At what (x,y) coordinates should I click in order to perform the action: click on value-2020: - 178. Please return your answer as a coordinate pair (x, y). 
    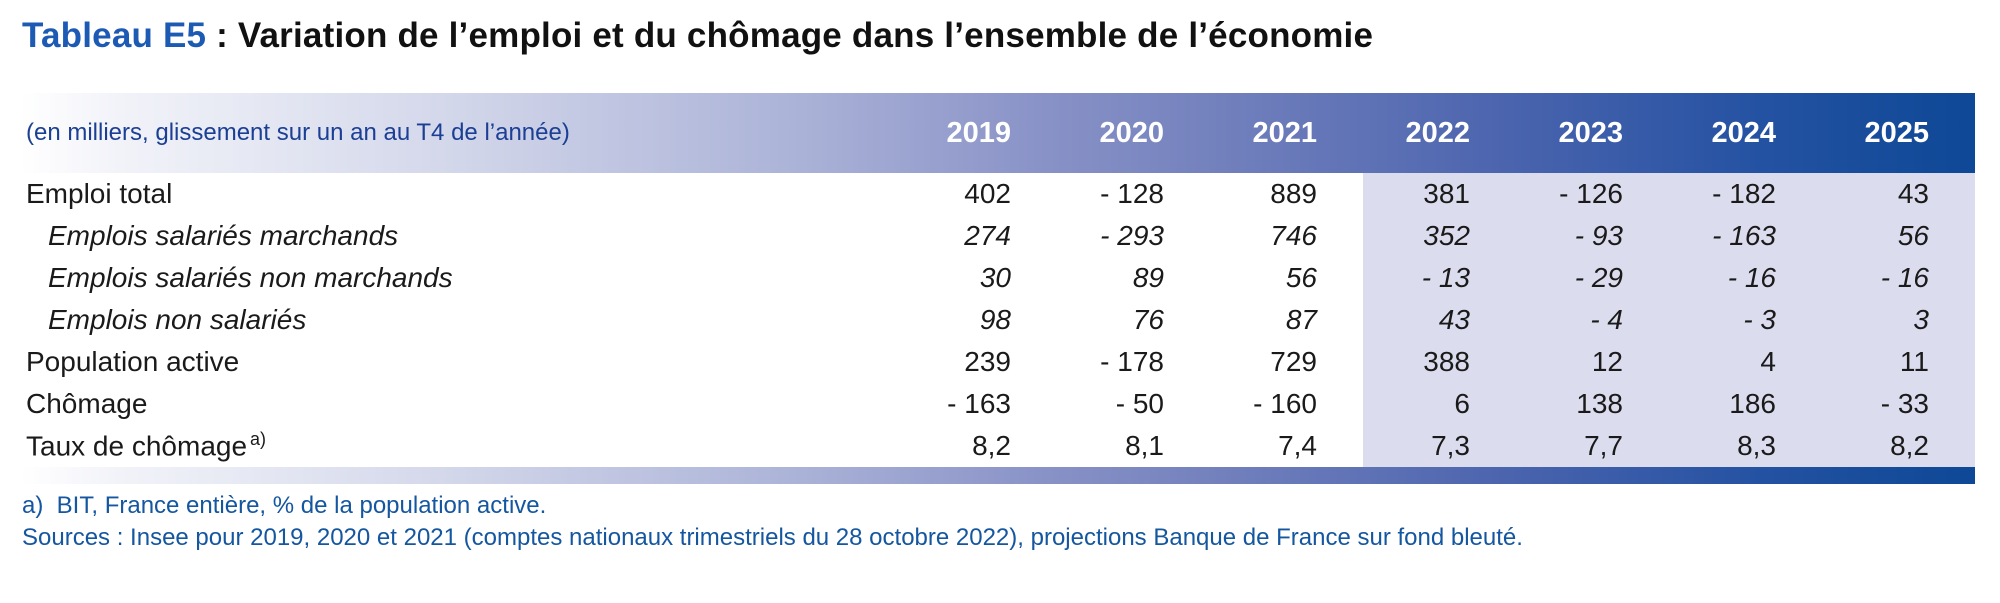
    Looking at the image, I should click on (1132, 361).